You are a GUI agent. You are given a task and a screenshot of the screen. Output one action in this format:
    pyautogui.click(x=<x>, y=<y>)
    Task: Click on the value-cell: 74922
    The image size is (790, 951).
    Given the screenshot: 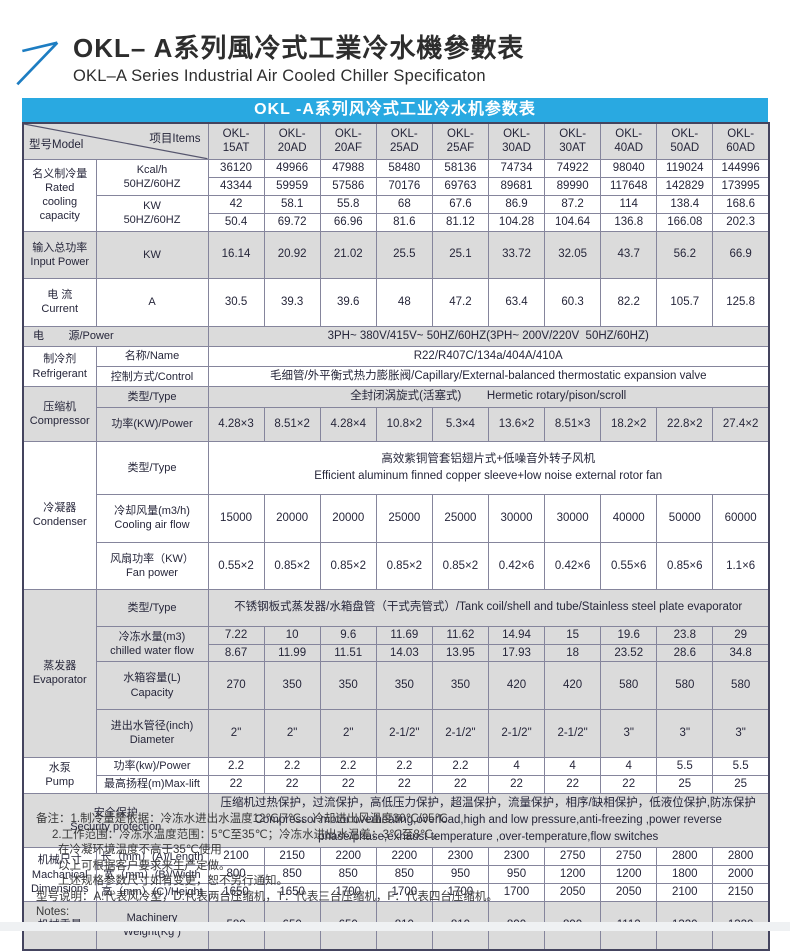 What is the action you would take?
    pyautogui.click(x=573, y=168)
    